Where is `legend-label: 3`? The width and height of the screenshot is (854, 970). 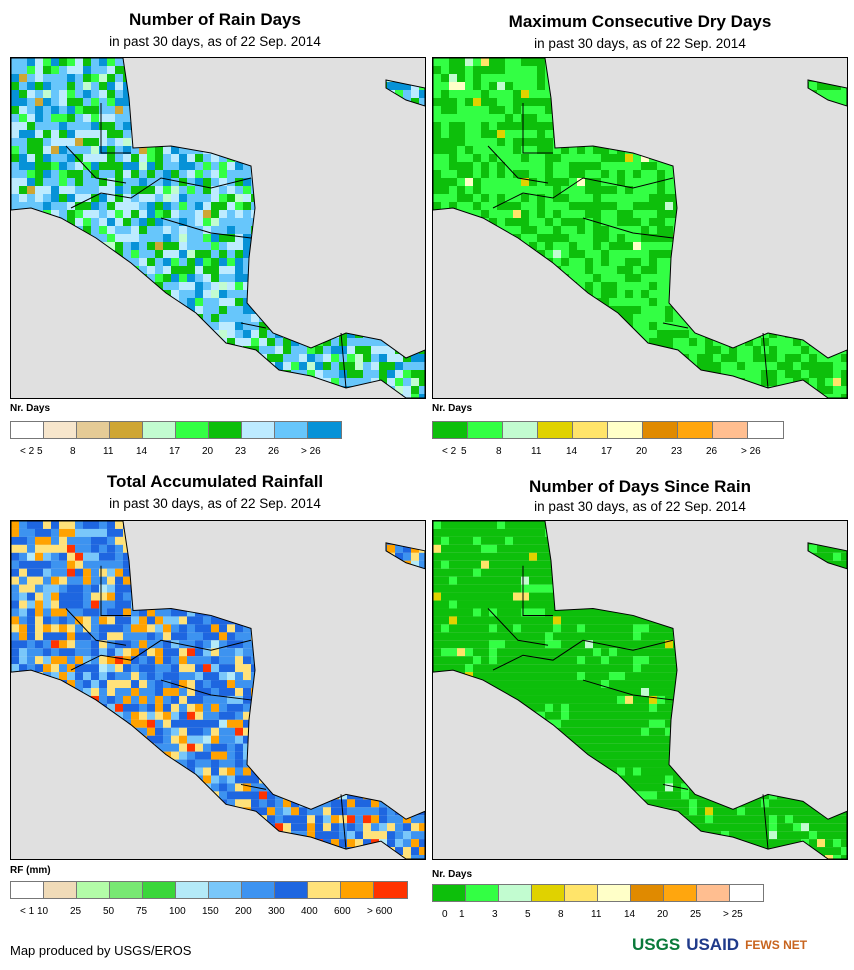 legend-label: 3 is located at coordinates (495, 914).